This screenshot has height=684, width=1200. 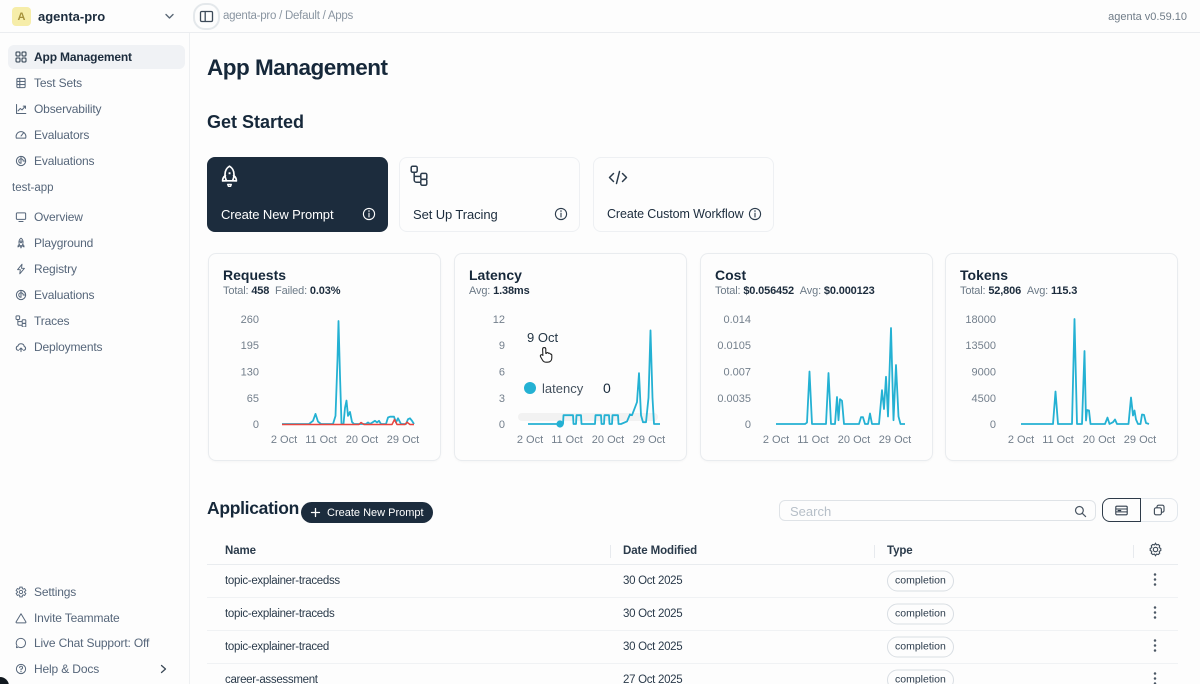 I want to click on svg-text: 4500, so click(x=984, y=399).